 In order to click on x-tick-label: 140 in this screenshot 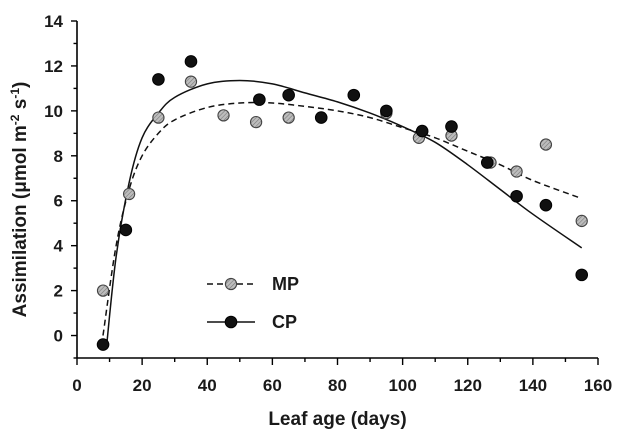, I will do `click(533, 385)`.